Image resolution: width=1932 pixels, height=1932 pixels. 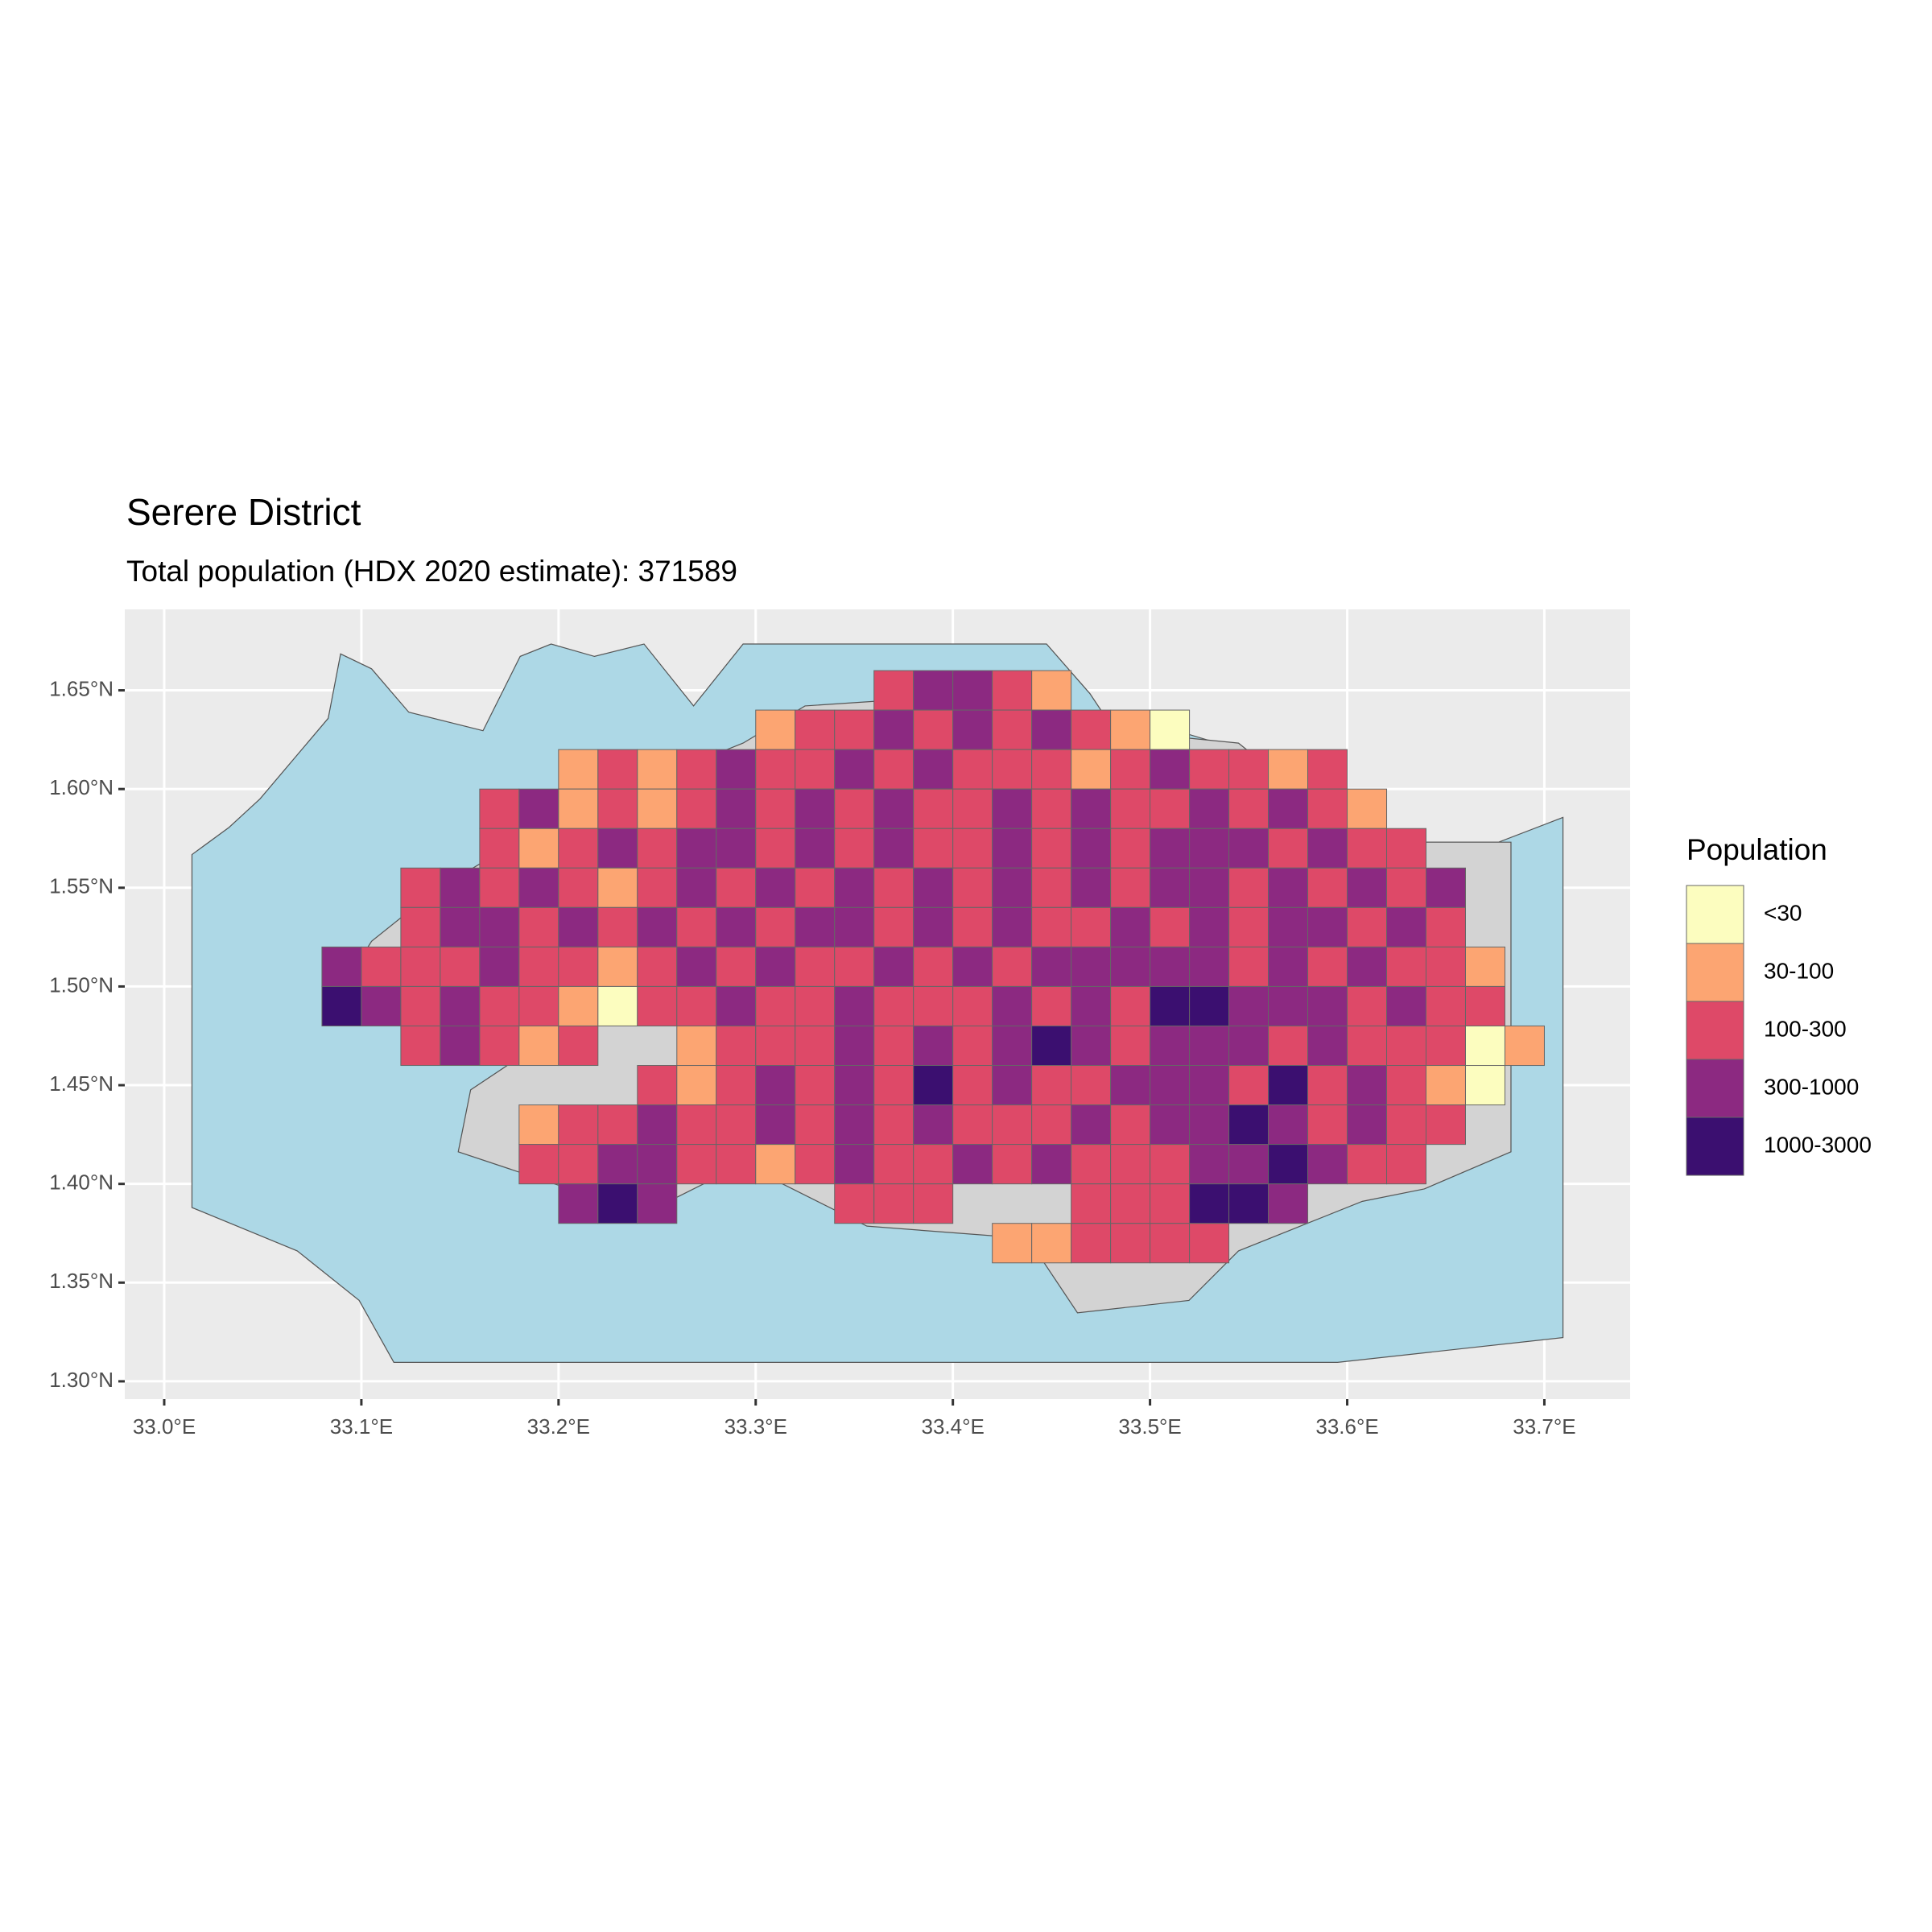 I want to click on x-tick-label: 33.7°E, so click(x=1544, y=1426).